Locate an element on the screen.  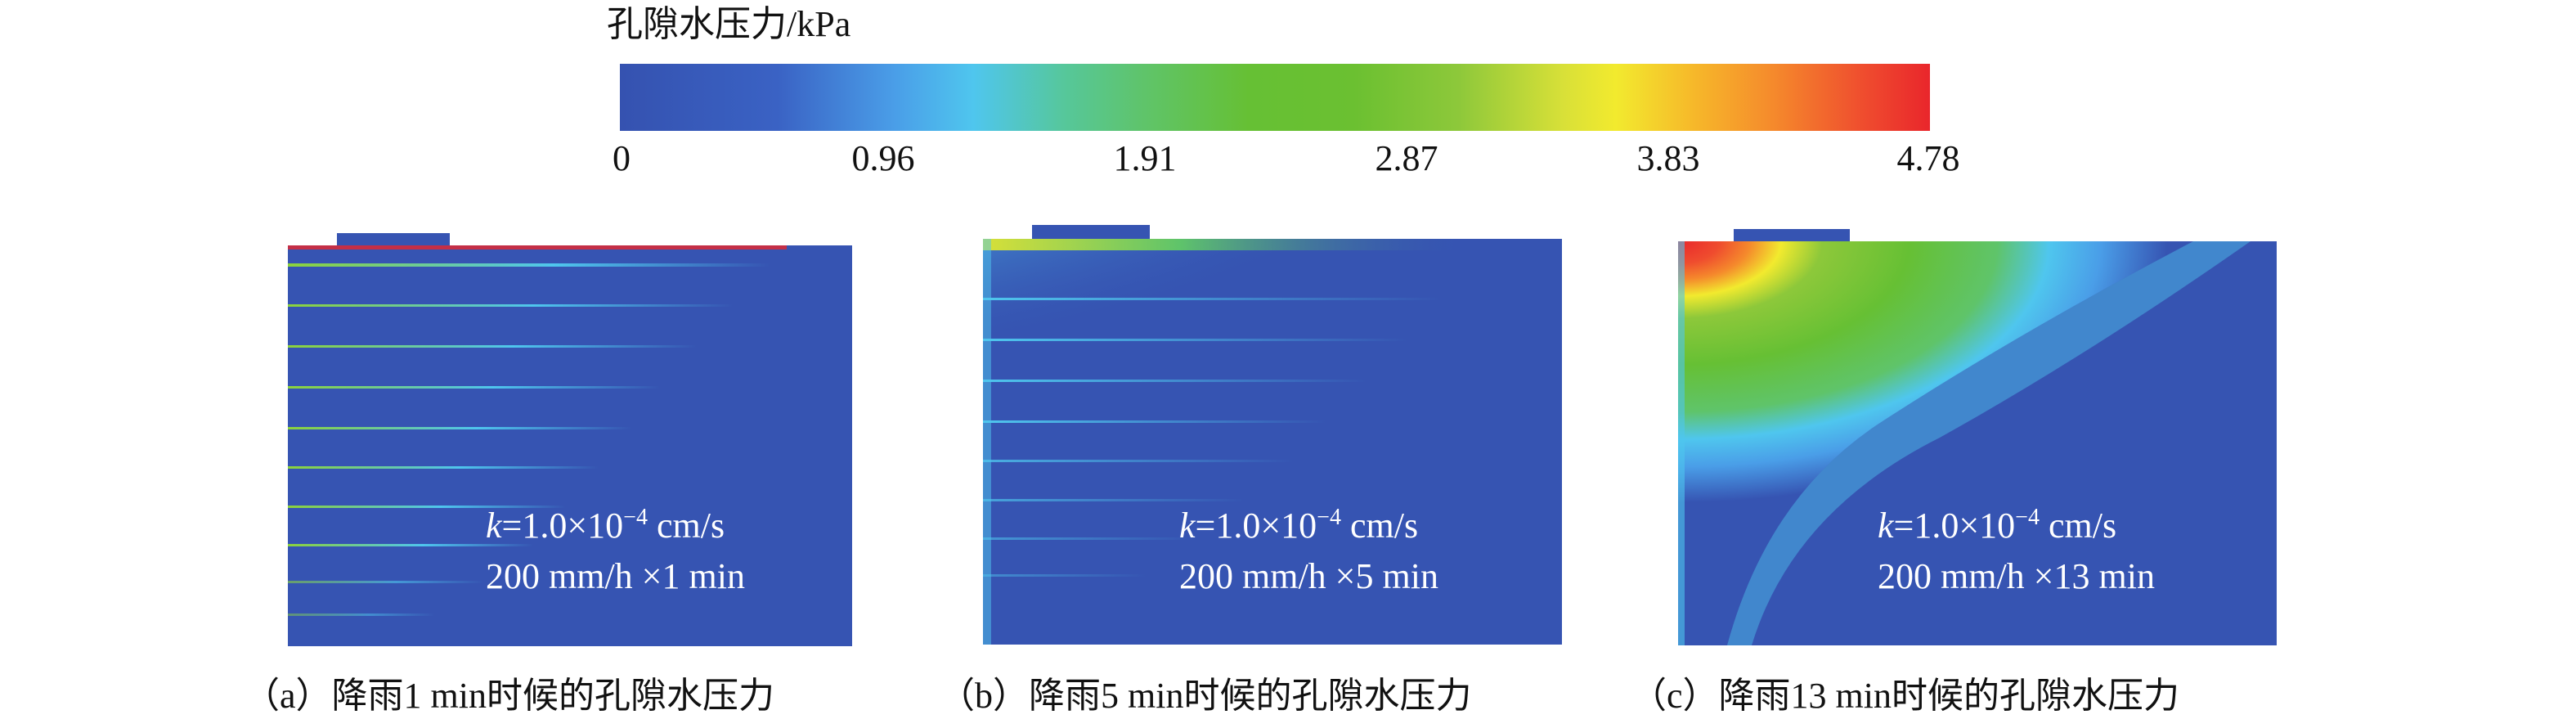
panel-b-caption: （b）降雨5 min时候的孔隙水压力 is located at coordinates (1205, 696).